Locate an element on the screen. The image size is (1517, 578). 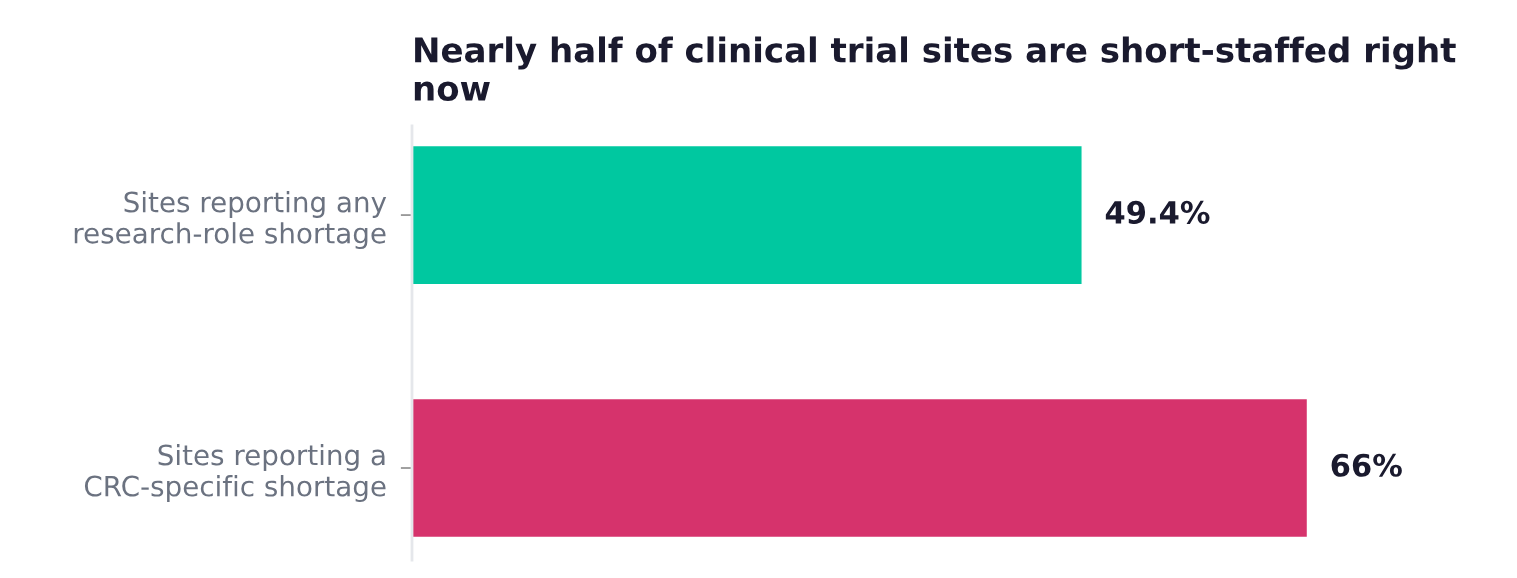
y-tick-label: Sites reporting any research-role shortage is located at coordinates (230, 220).